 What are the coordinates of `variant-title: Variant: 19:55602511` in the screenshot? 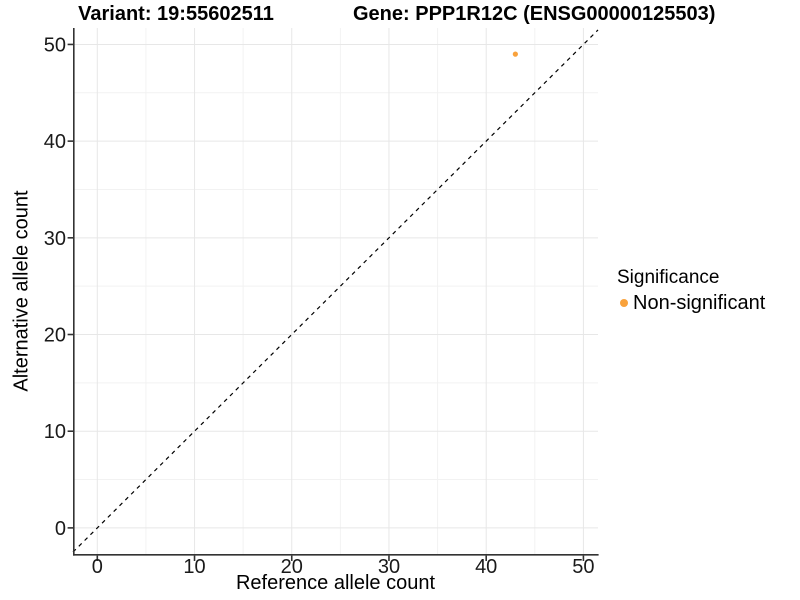 It's located at (176, 14).